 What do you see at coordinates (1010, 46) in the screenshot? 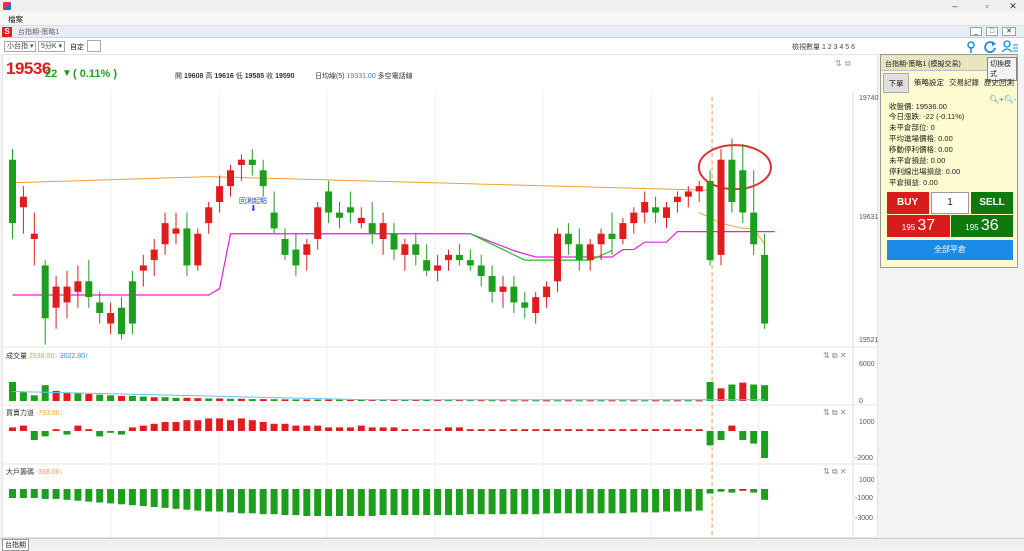
I see `user-list-icon` at bounding box center [1010, 46].